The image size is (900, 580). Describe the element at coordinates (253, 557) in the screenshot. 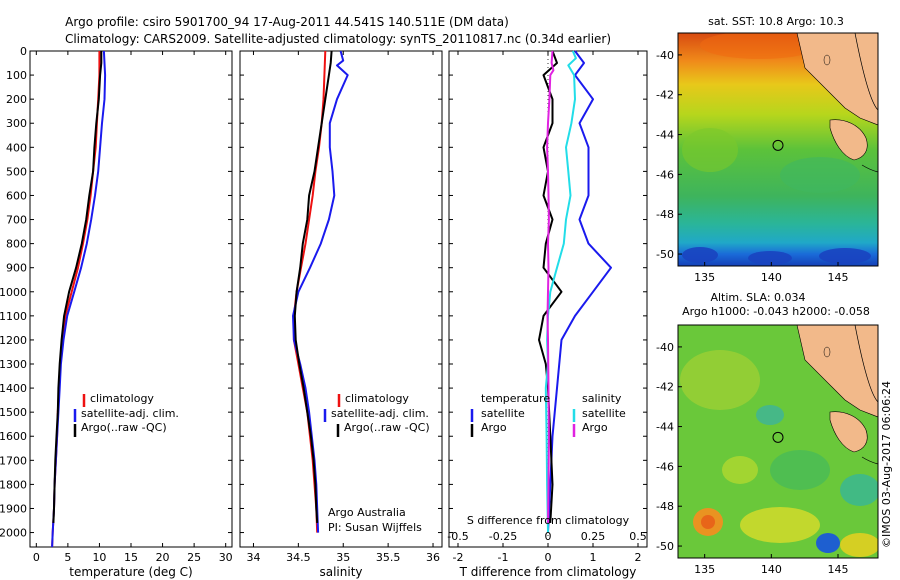

I see `x-tick-label: 34` at that location.